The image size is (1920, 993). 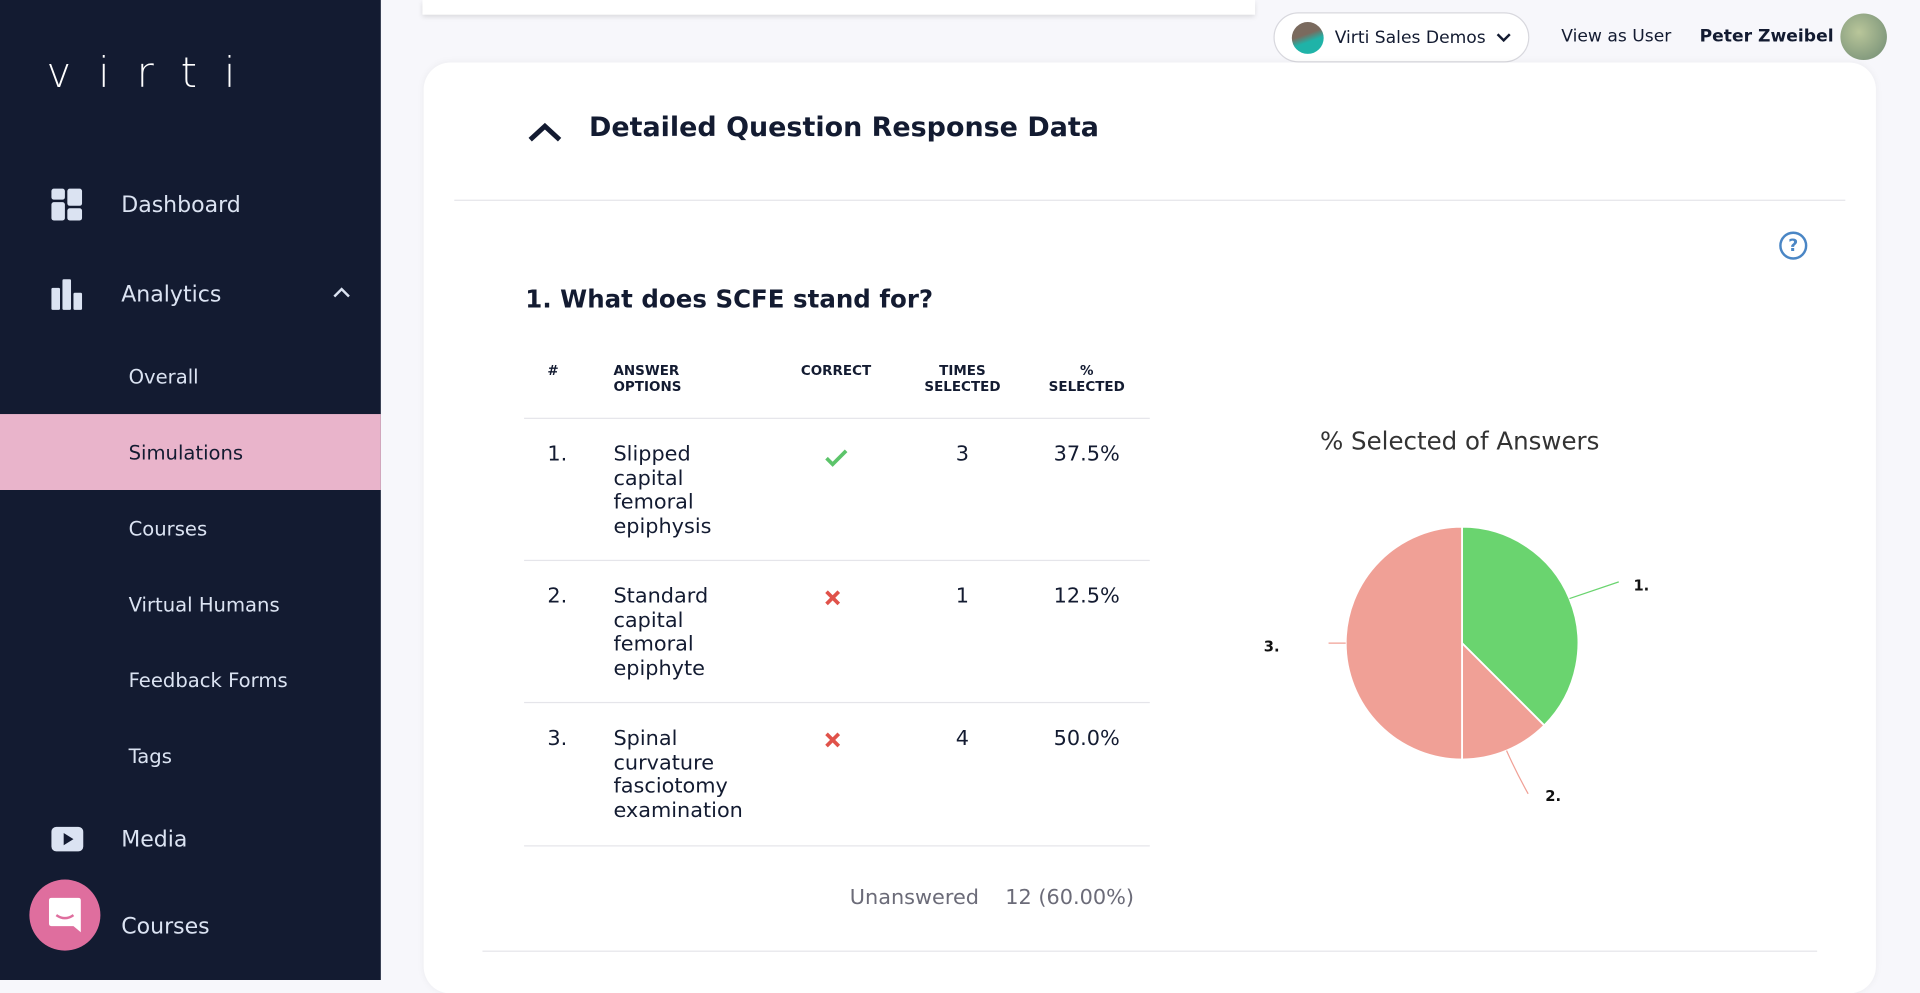 I want to click on answer-option: Spinal curvature fasciotomy examination, so click(x=678, y=774).